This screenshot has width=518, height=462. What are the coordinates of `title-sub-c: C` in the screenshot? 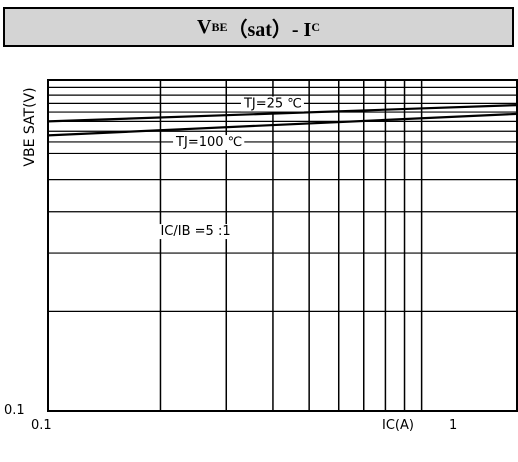 It's located at (316, 26).